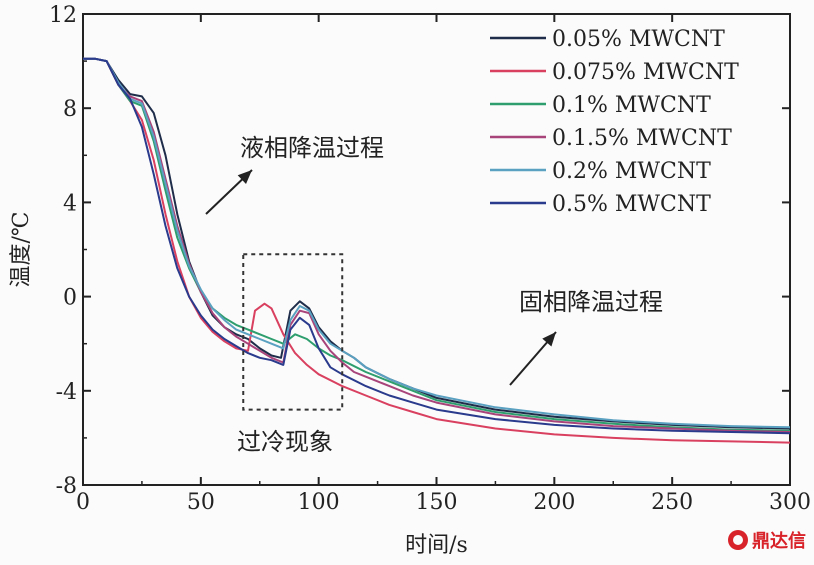 The width and height of the screenshot is (814, 565). Describe the element at coordinates (83, 502) in the screenshot. I see `x-tick-label: 0` at that location.